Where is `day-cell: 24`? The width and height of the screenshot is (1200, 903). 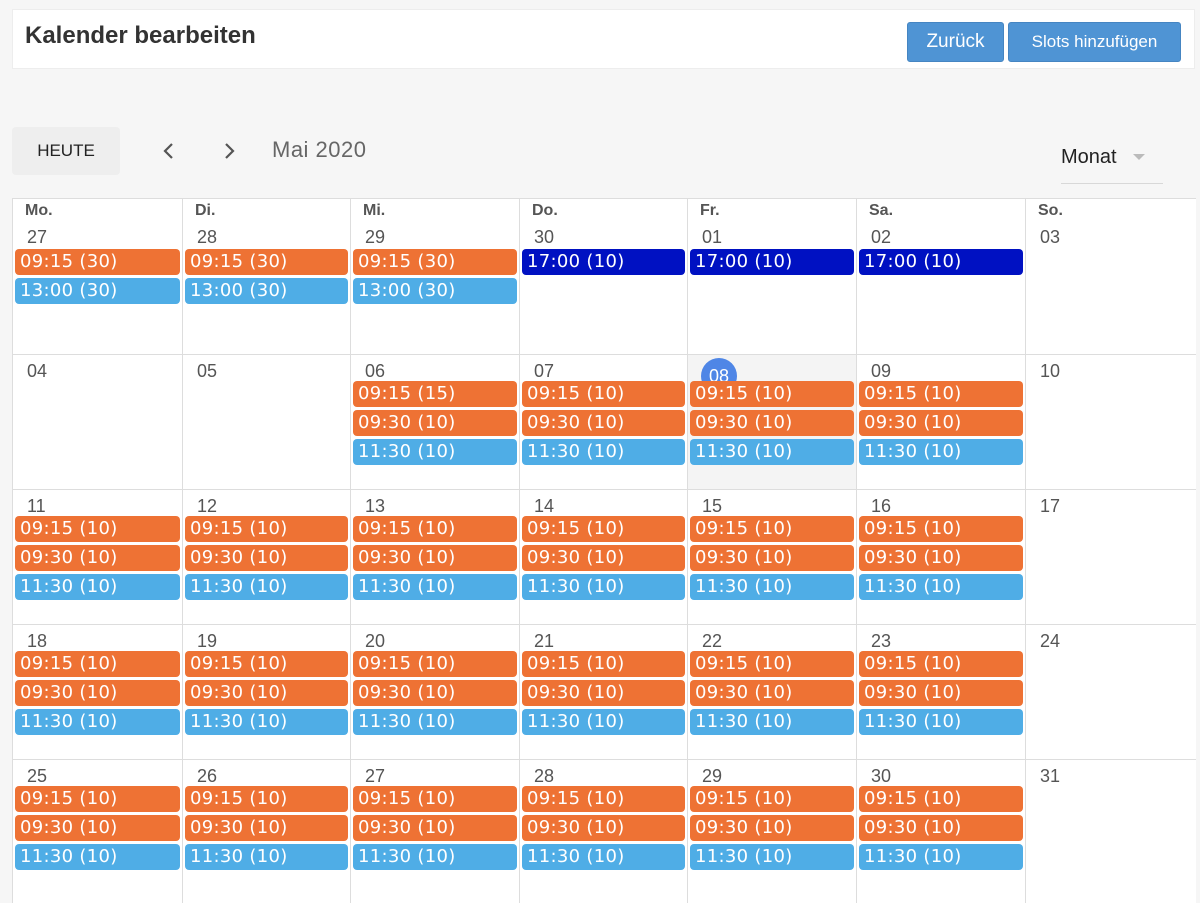
day-cell: 24 is located at coordinates (1111, 692).